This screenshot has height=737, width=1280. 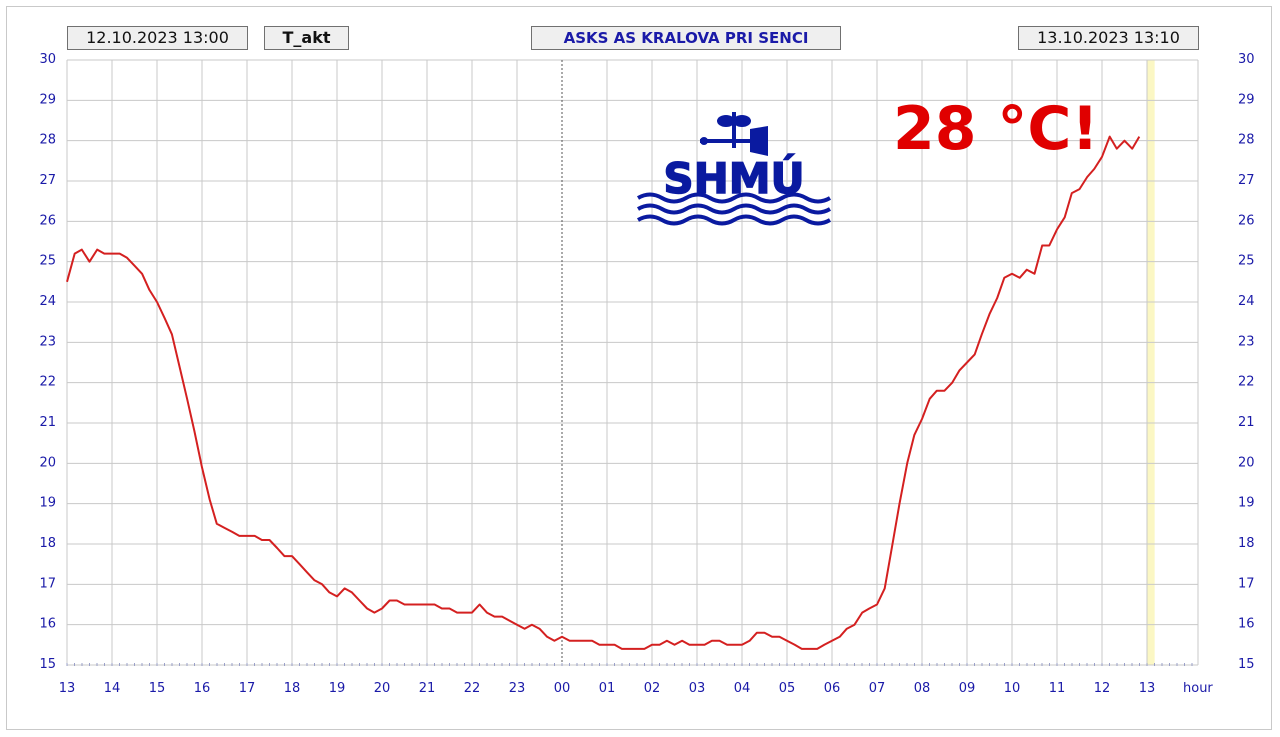 I want to click on x-tick-label: 04, so click(x=742, y=688).